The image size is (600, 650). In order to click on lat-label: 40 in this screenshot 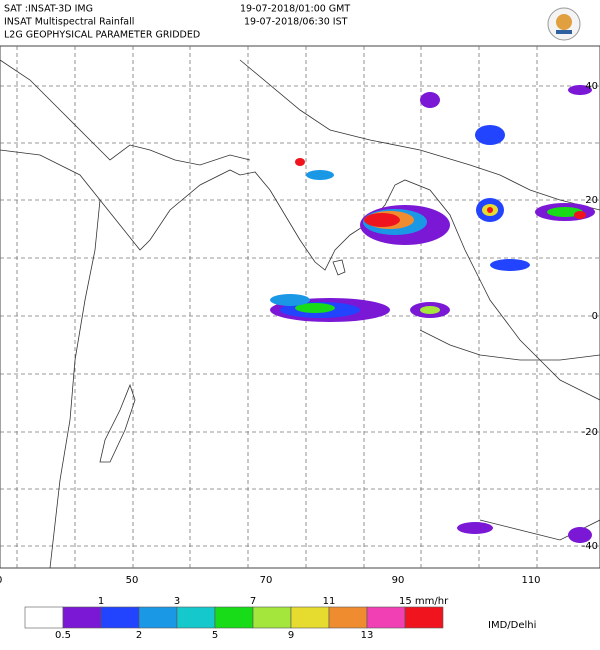, I will do `click(591, 86)`.